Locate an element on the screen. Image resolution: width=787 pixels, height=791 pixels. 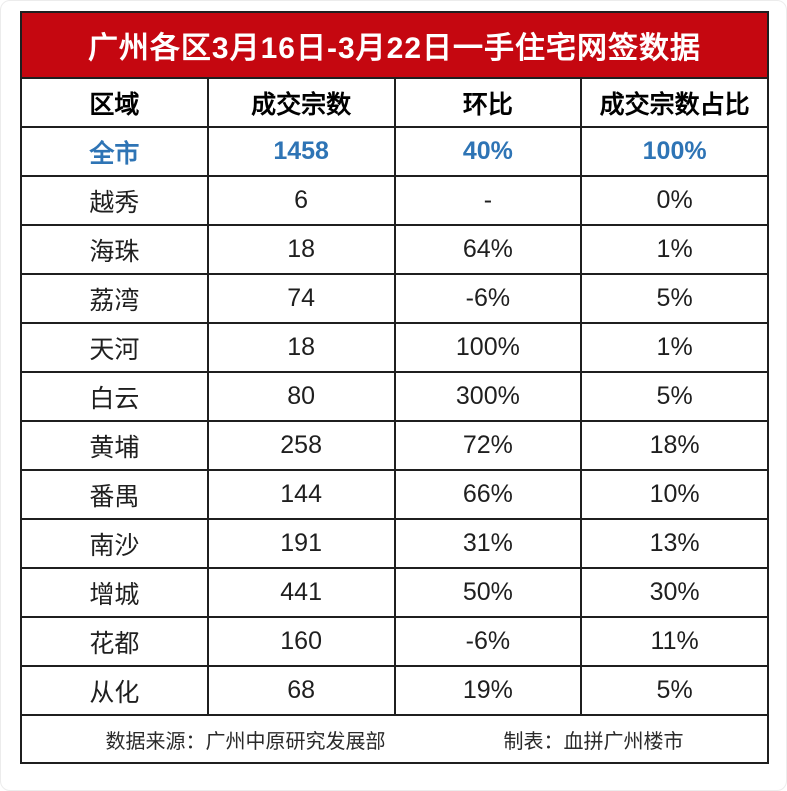
column-header-region: 区域 is located at coordinates (114, 102).